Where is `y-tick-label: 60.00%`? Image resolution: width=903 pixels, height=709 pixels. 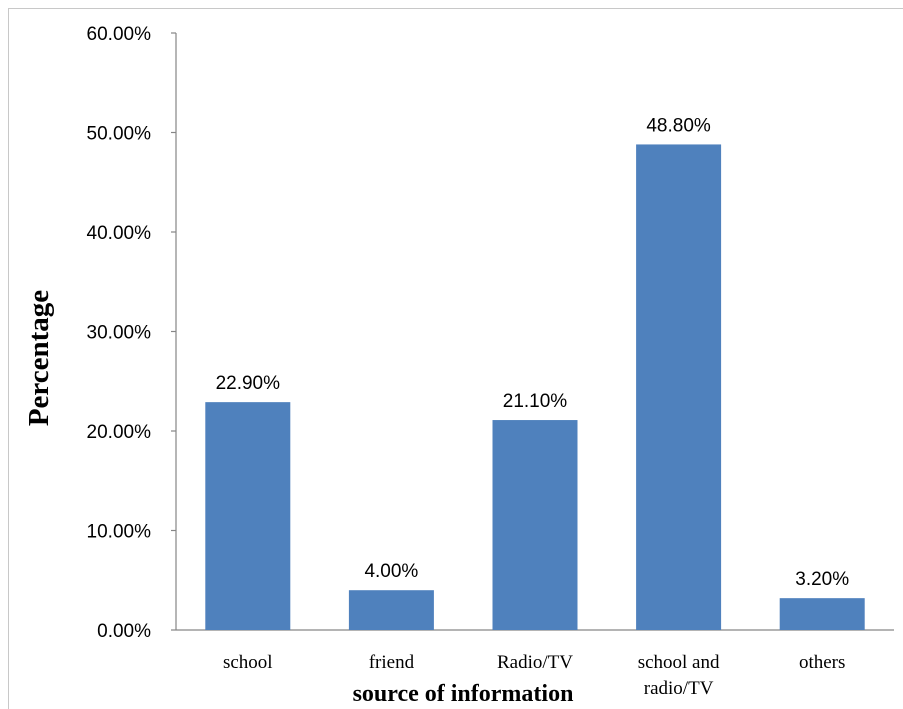 y-tick-label: 60.00% is located at coordinates (119, 34).